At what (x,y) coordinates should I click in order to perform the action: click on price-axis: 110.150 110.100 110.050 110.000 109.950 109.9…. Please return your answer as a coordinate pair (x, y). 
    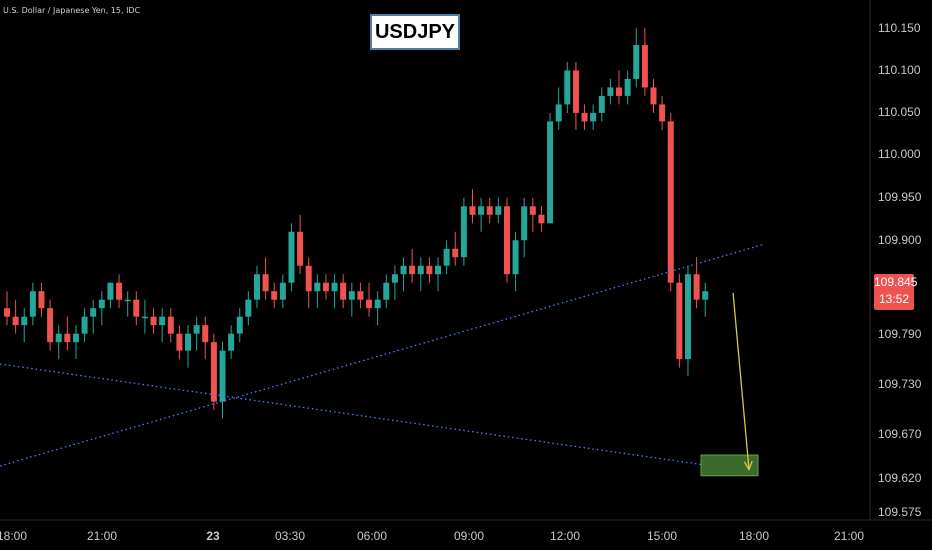
    Looking at the image, I should click on (895, 260).